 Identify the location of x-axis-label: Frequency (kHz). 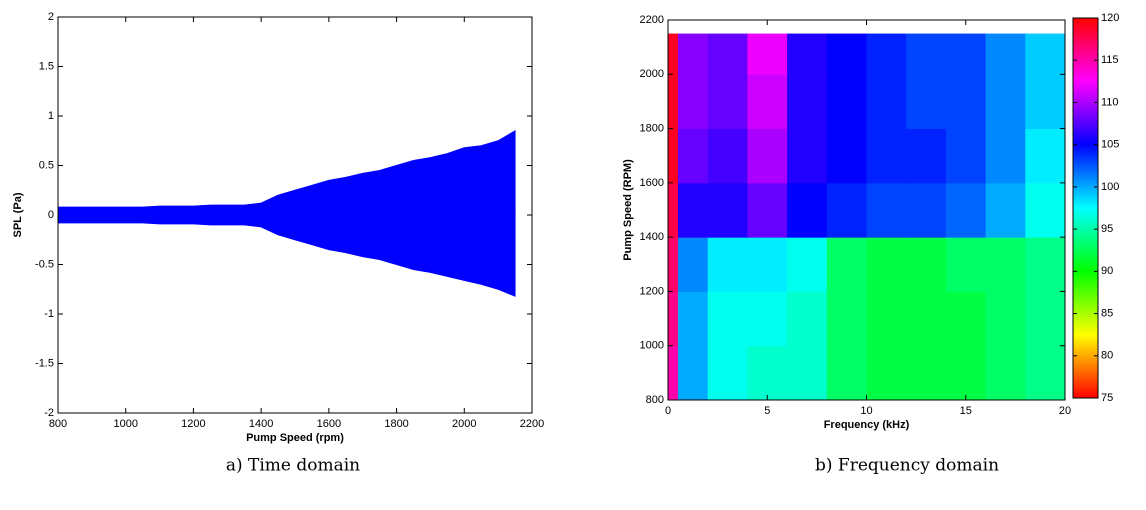
(867, 425).